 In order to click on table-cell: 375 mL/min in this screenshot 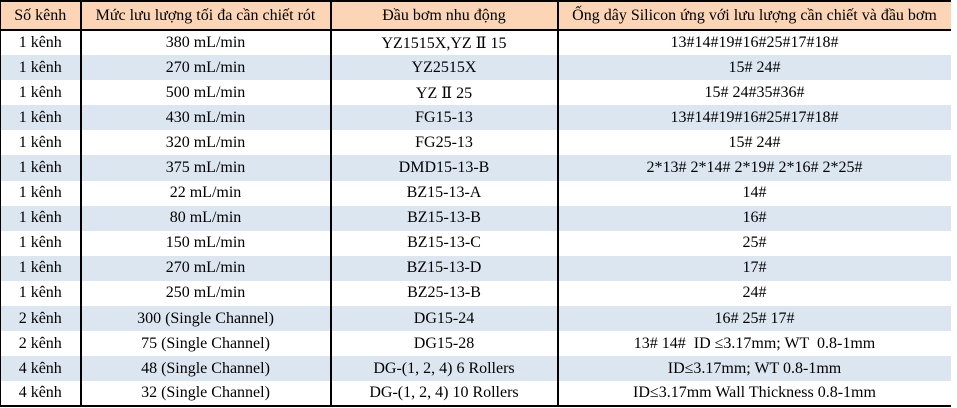, I will do `click(205, 168)`.